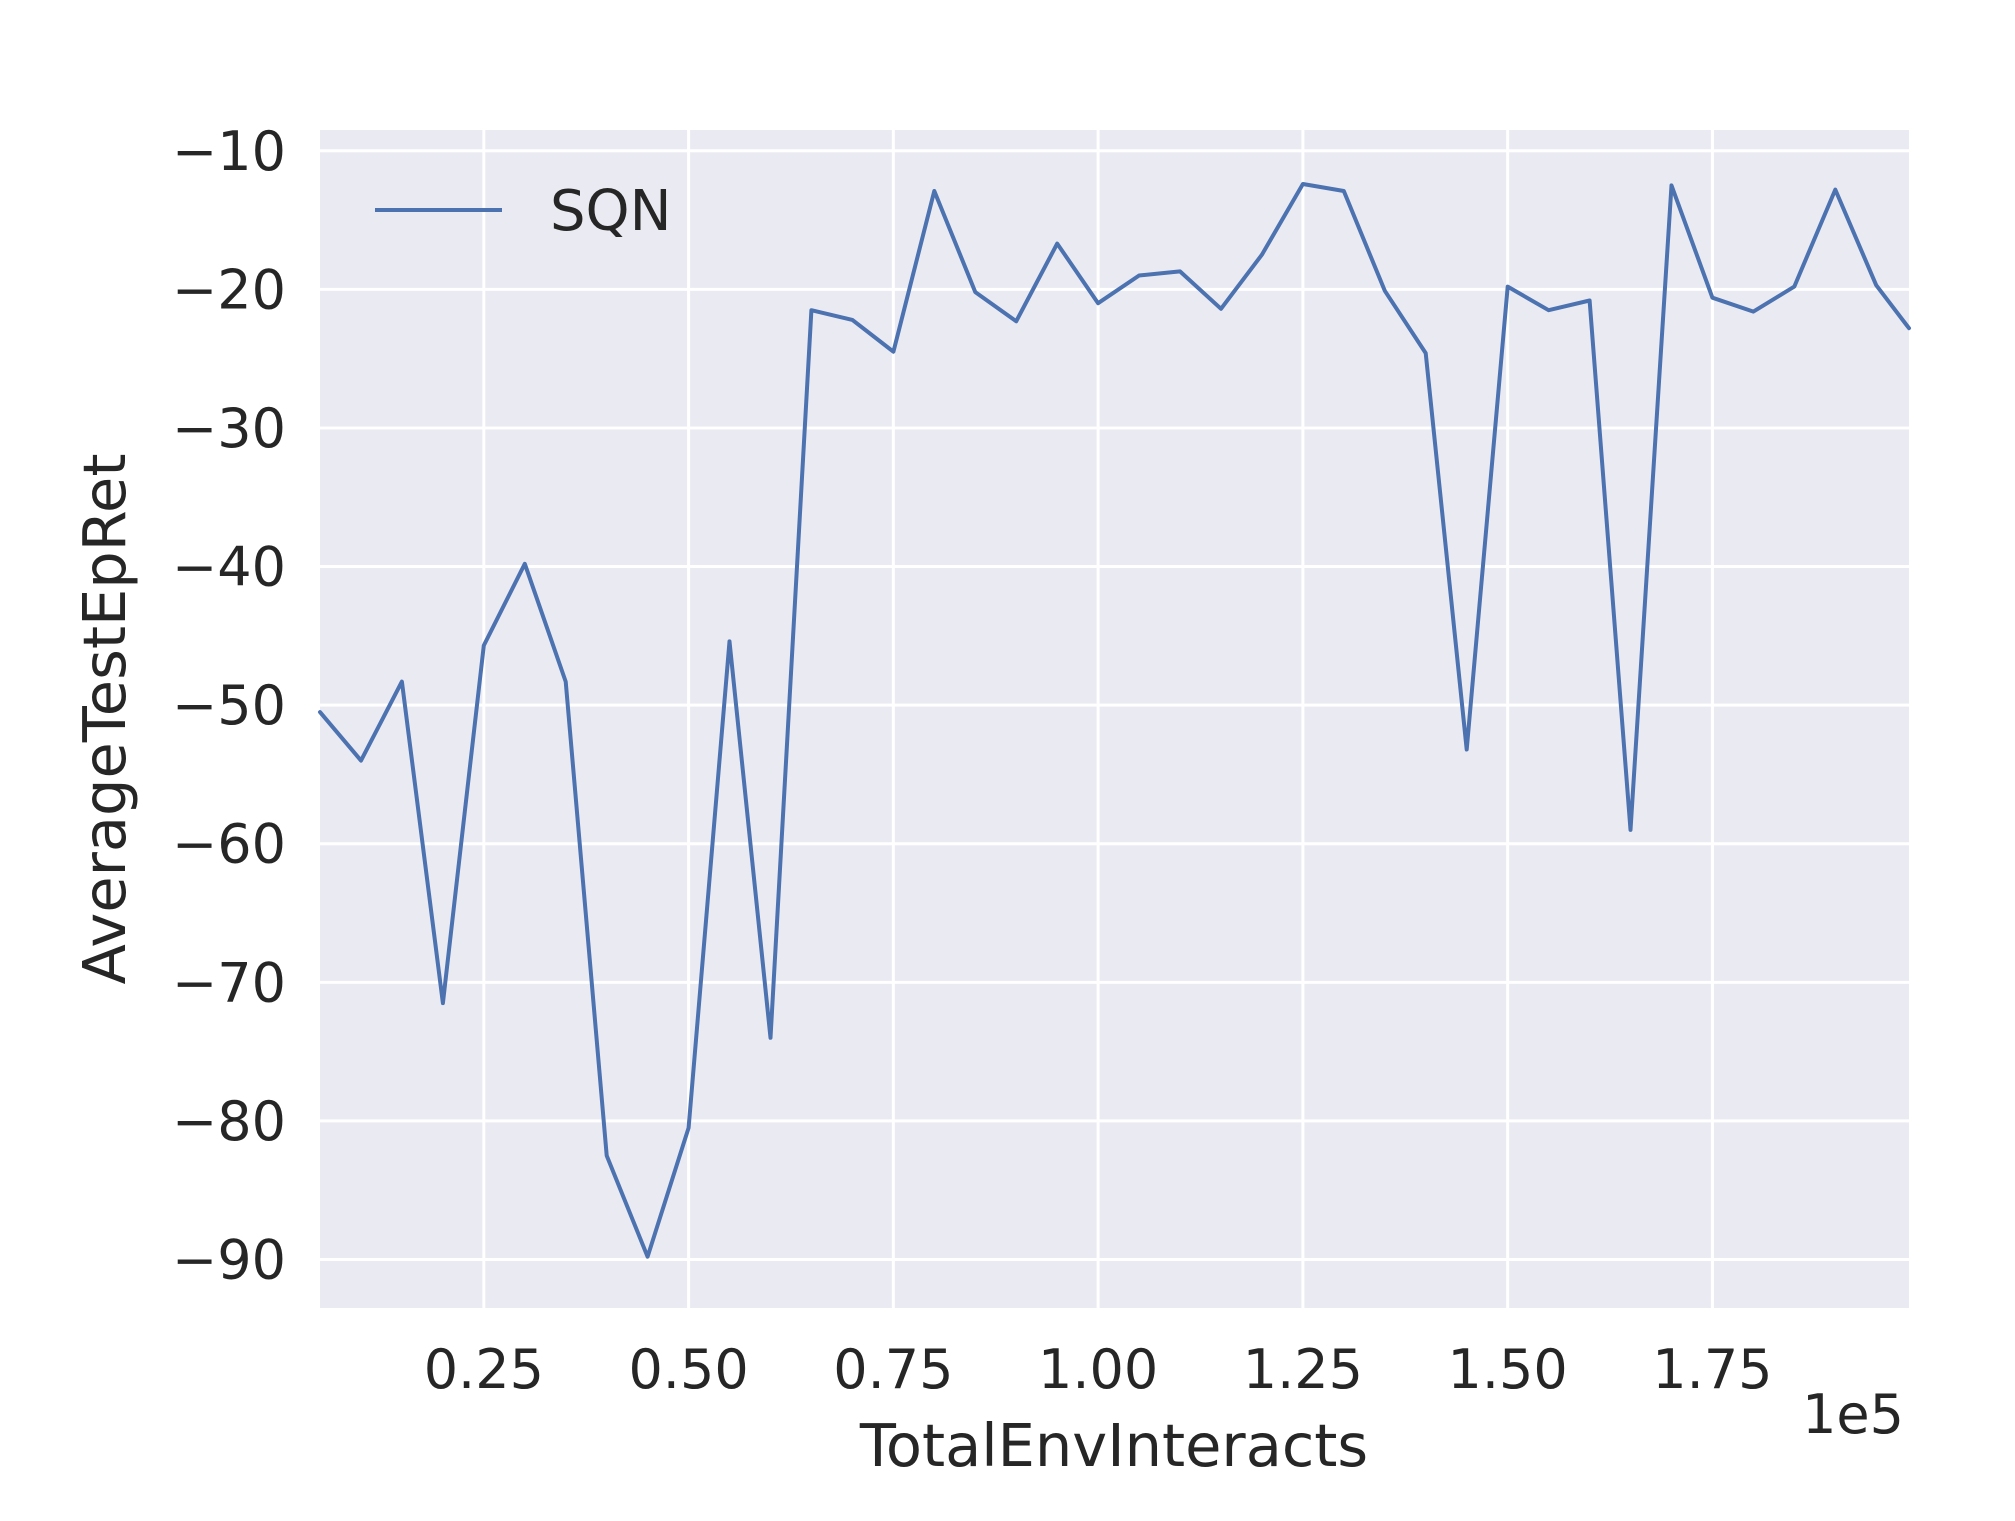 The width and height of the screenshot is (2015, 1521). What do you see at coordinates (1508, 1369) in the screenshot?
I see `x-tick-label: 1.50` at bounding box center [1508, 1369].